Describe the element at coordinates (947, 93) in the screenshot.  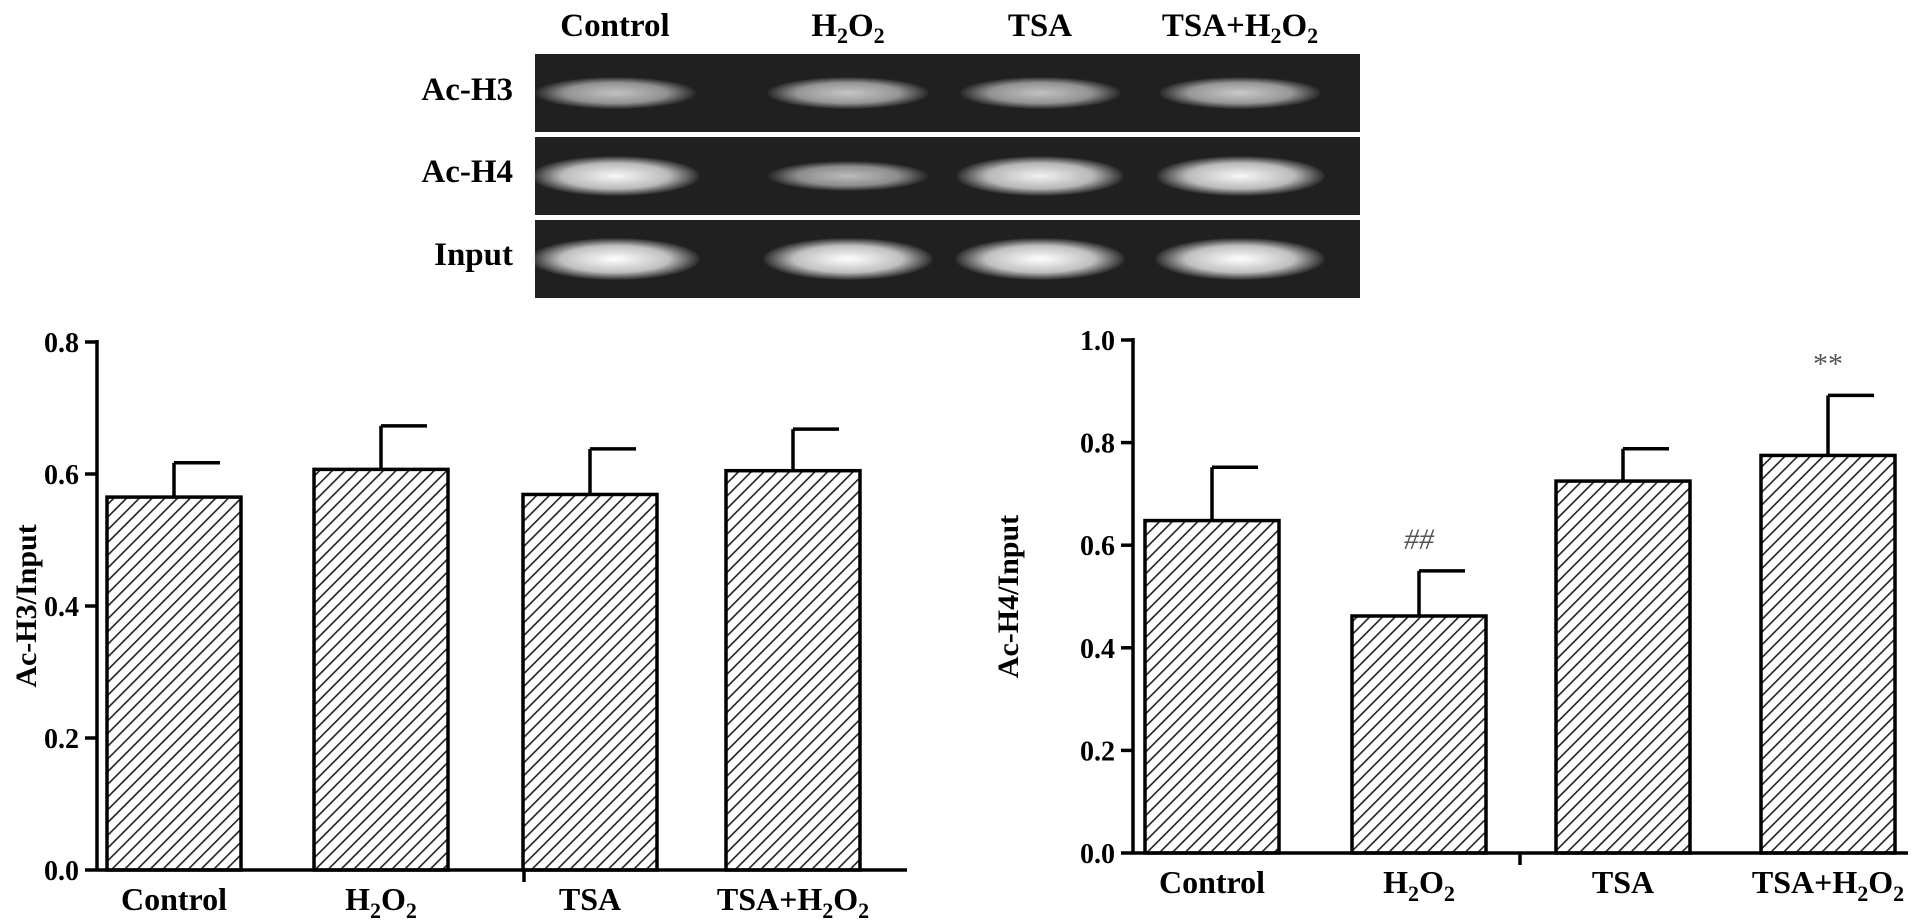
I see `blot-strip-ac-h3` at that location.